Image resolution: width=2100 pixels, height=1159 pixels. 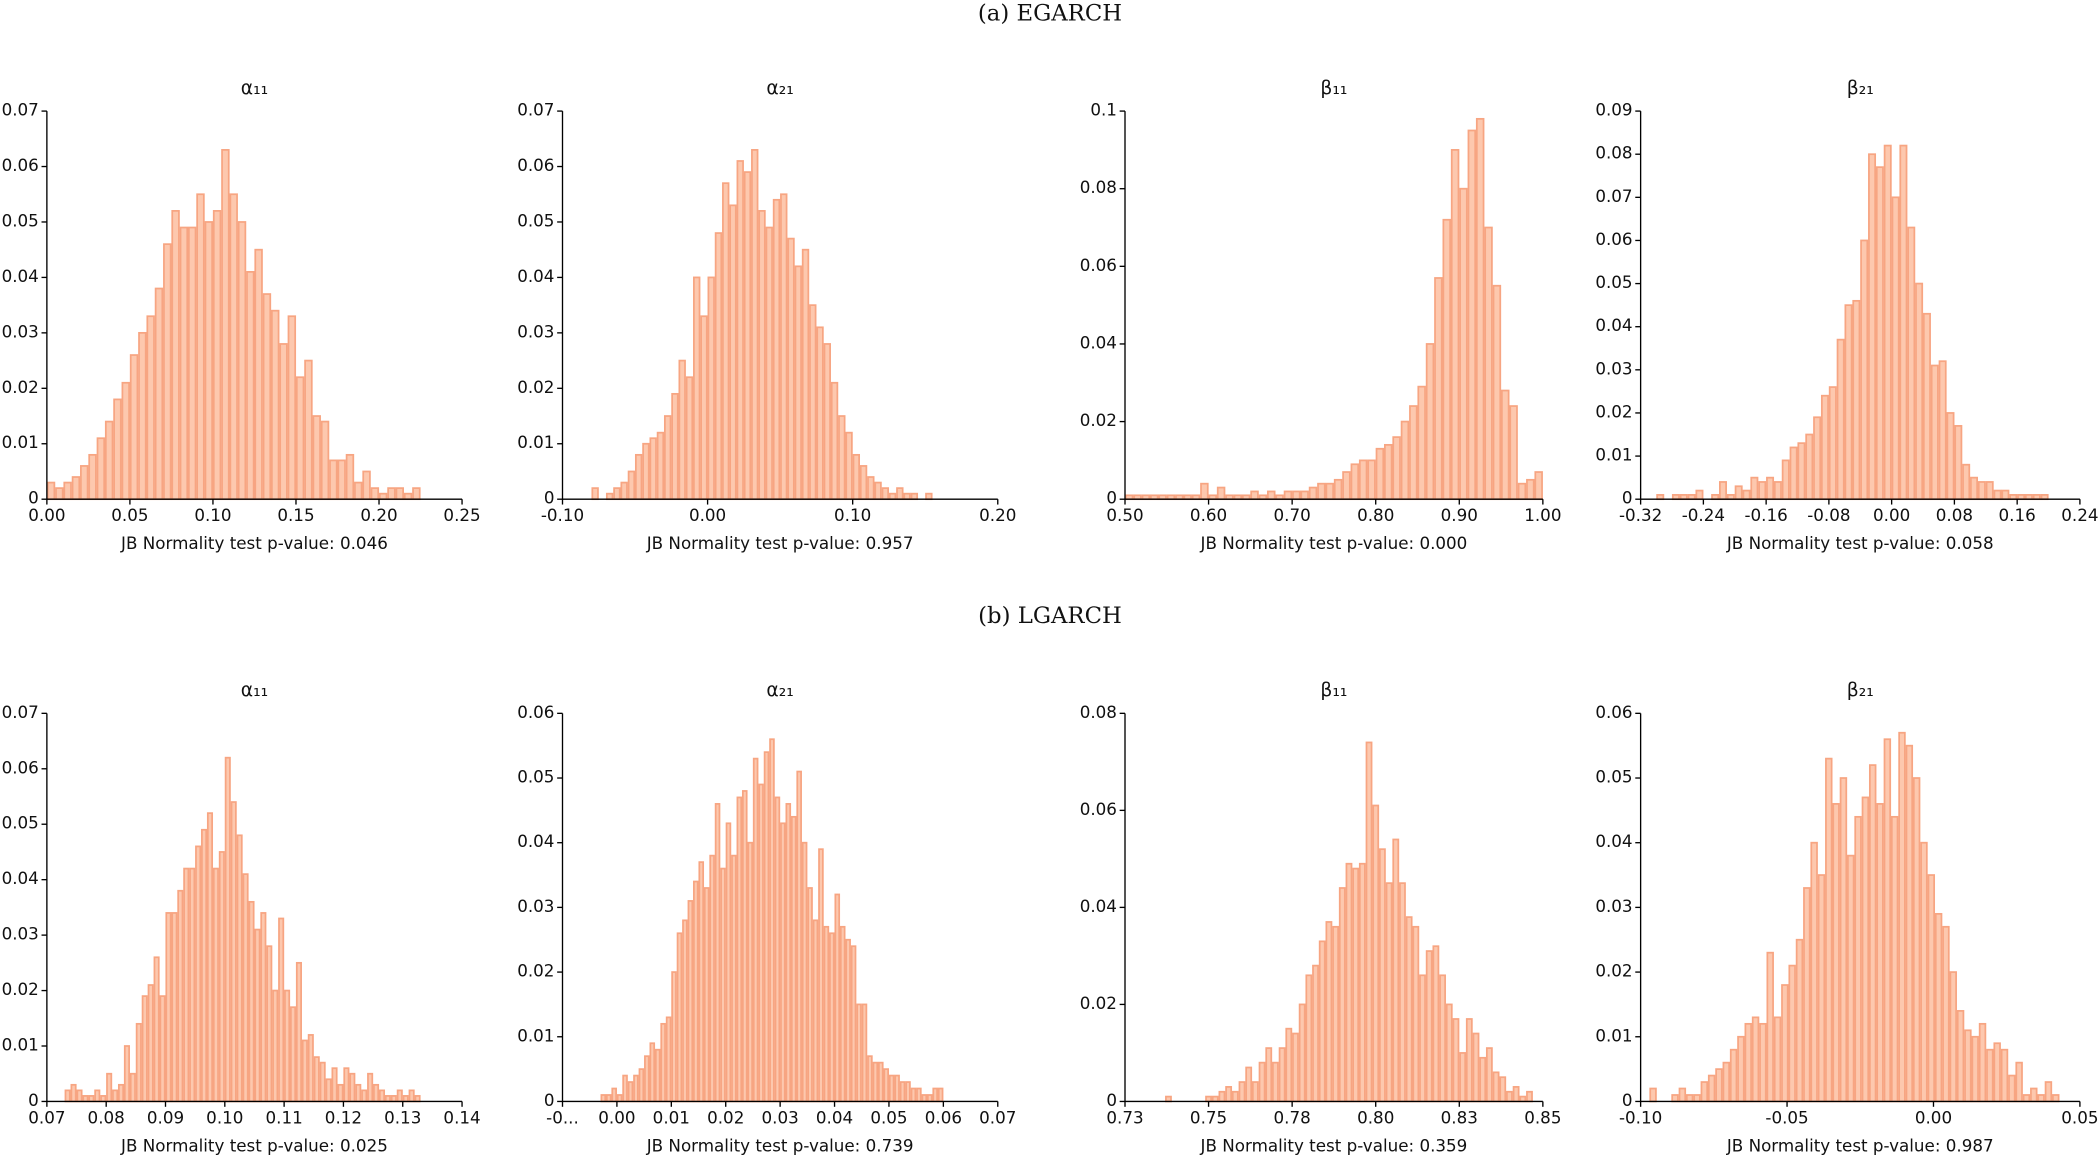 What do you see at coordinates (1334, 543) in the screenshot?
I see `x-axis-label: JB Normality test p-value: 0.000` at bounding box center [1334, 543].